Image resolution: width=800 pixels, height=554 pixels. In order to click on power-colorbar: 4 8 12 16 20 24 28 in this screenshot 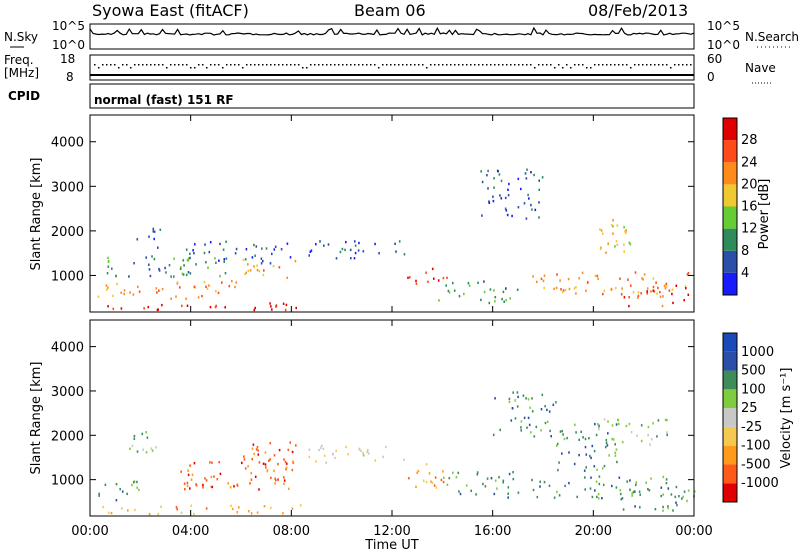, I will do `click(740, 206)`.